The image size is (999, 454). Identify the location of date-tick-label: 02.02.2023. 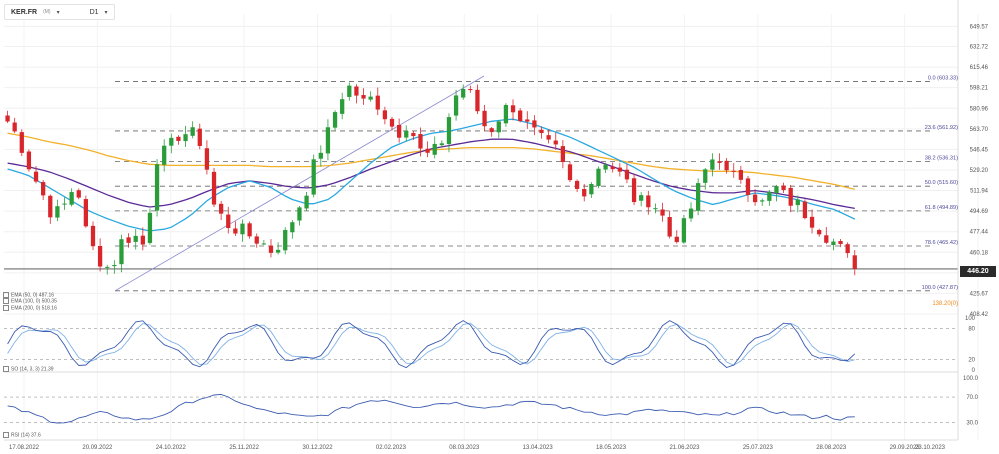
(391, 448).